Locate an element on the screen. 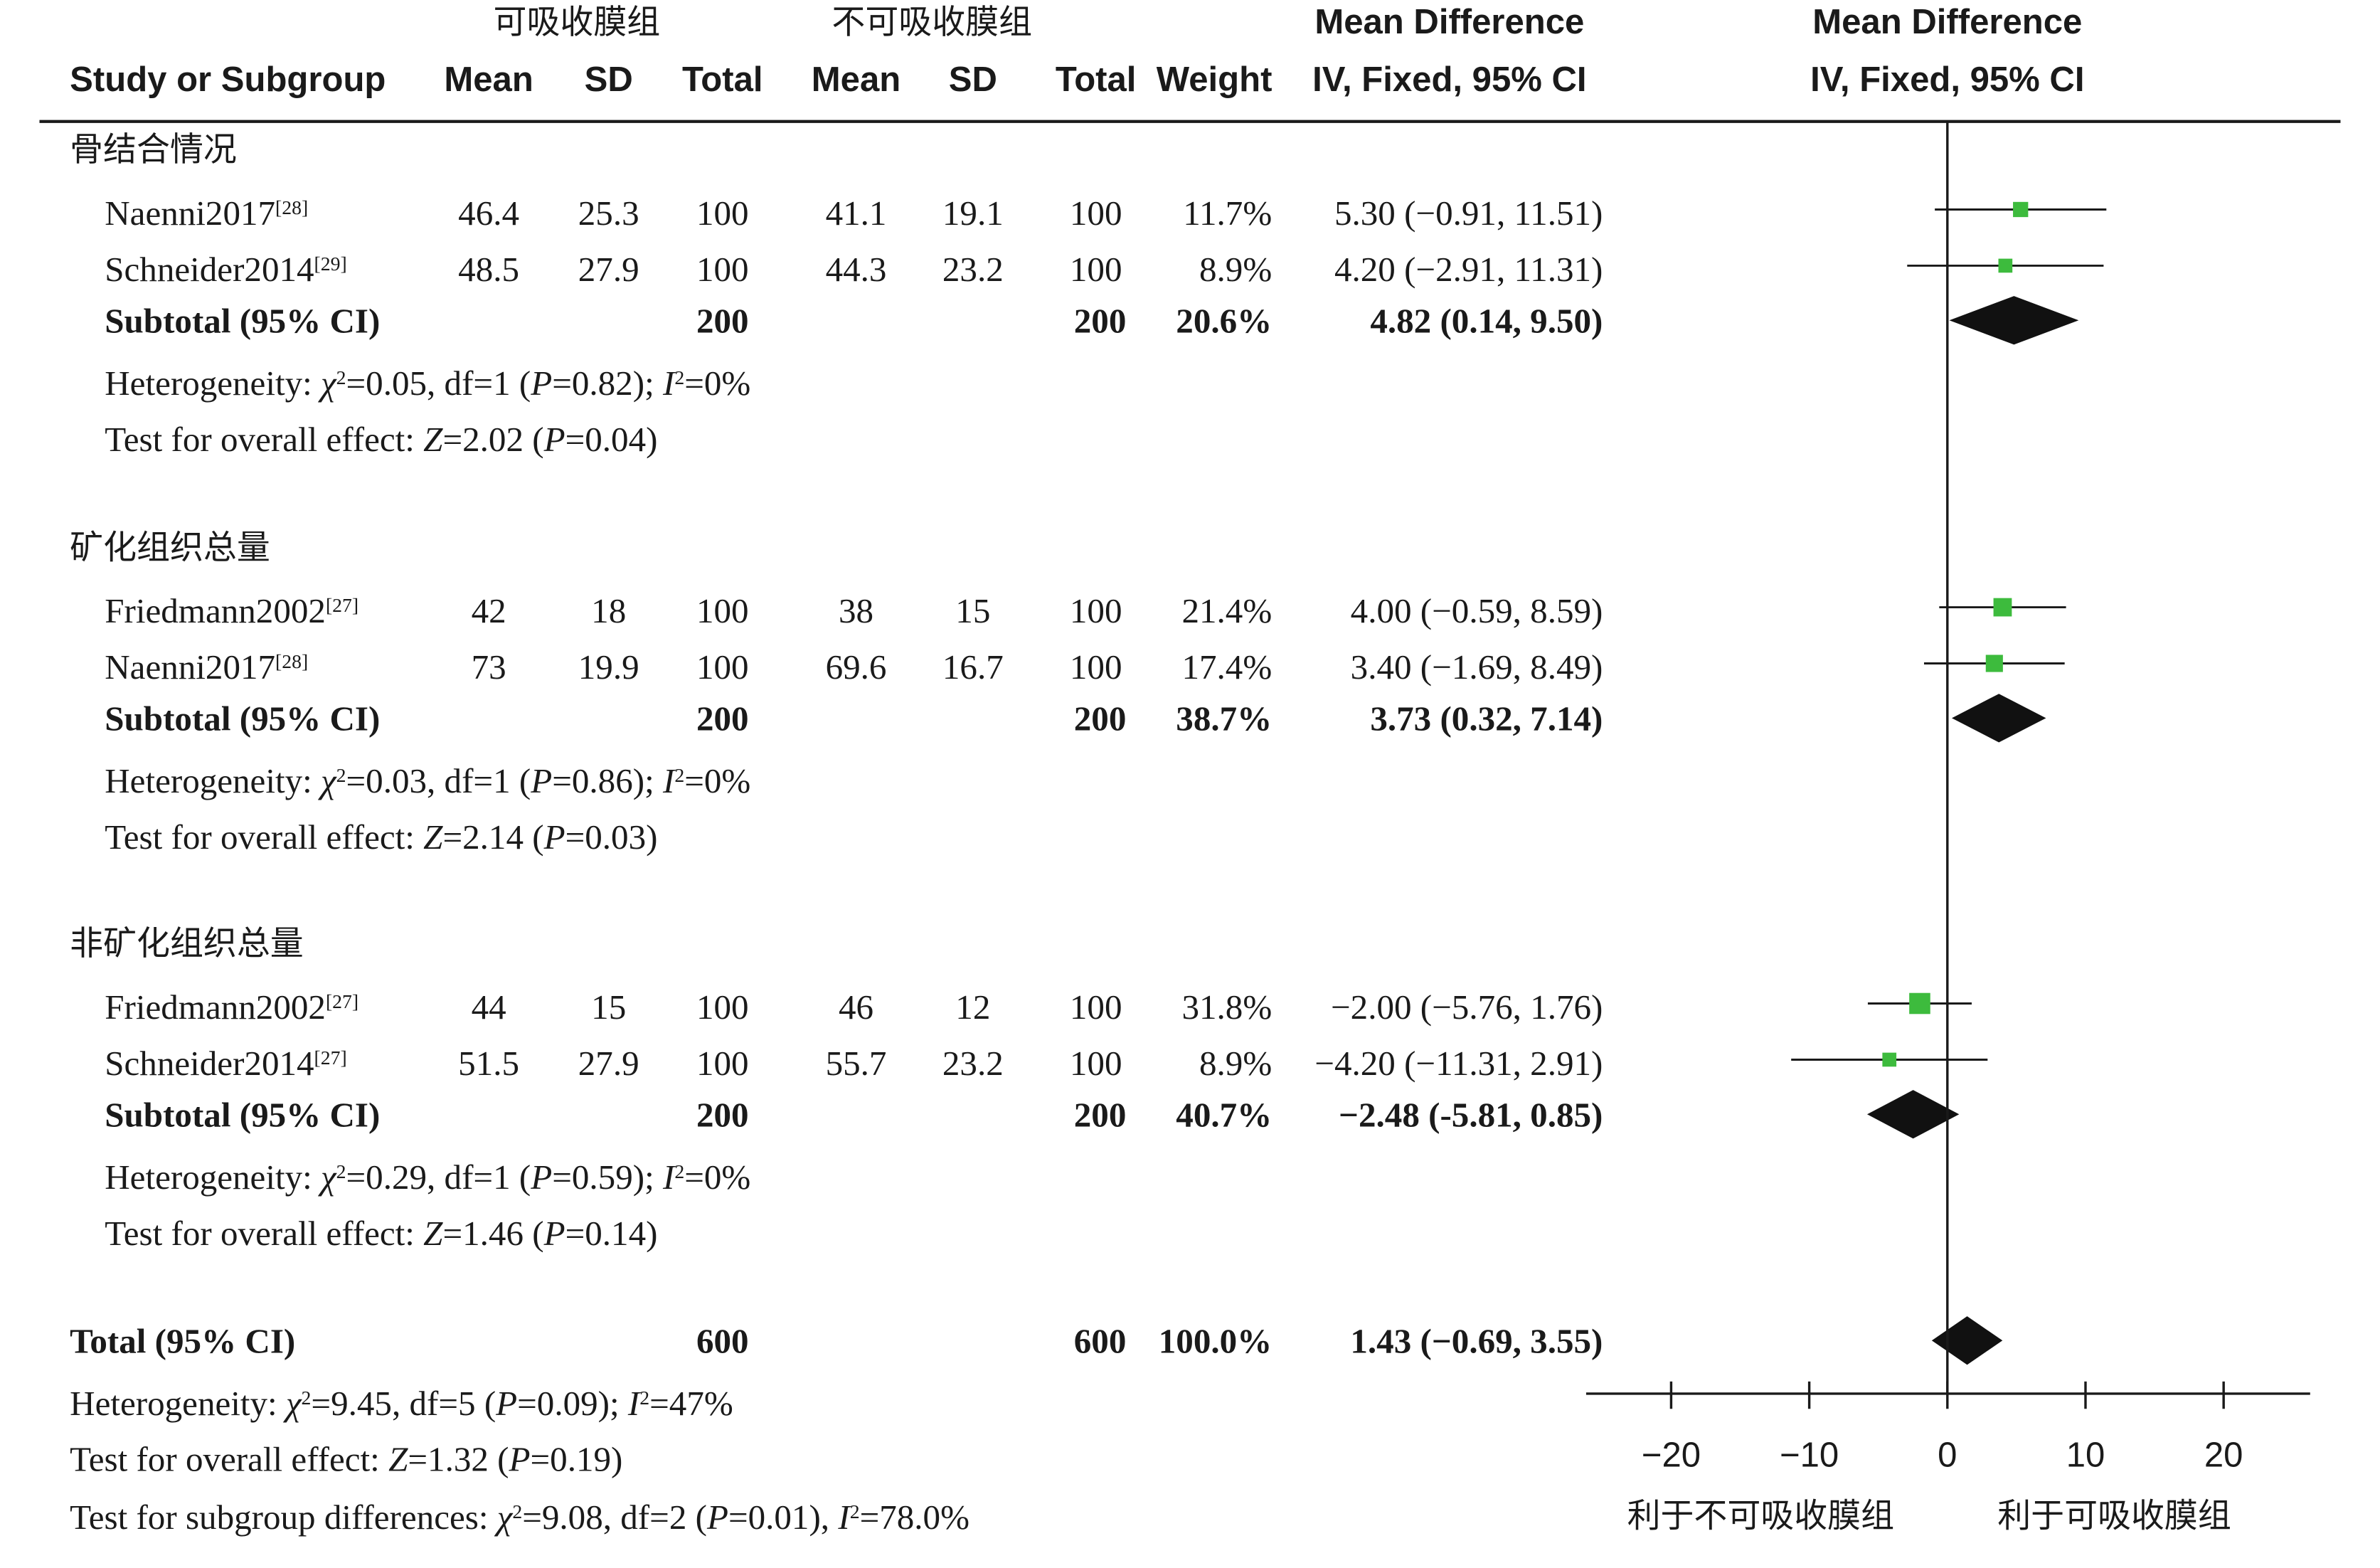  total-md-ci: 1.43 (−0.69, 3.55) is located at coordinates (1476, 1340).